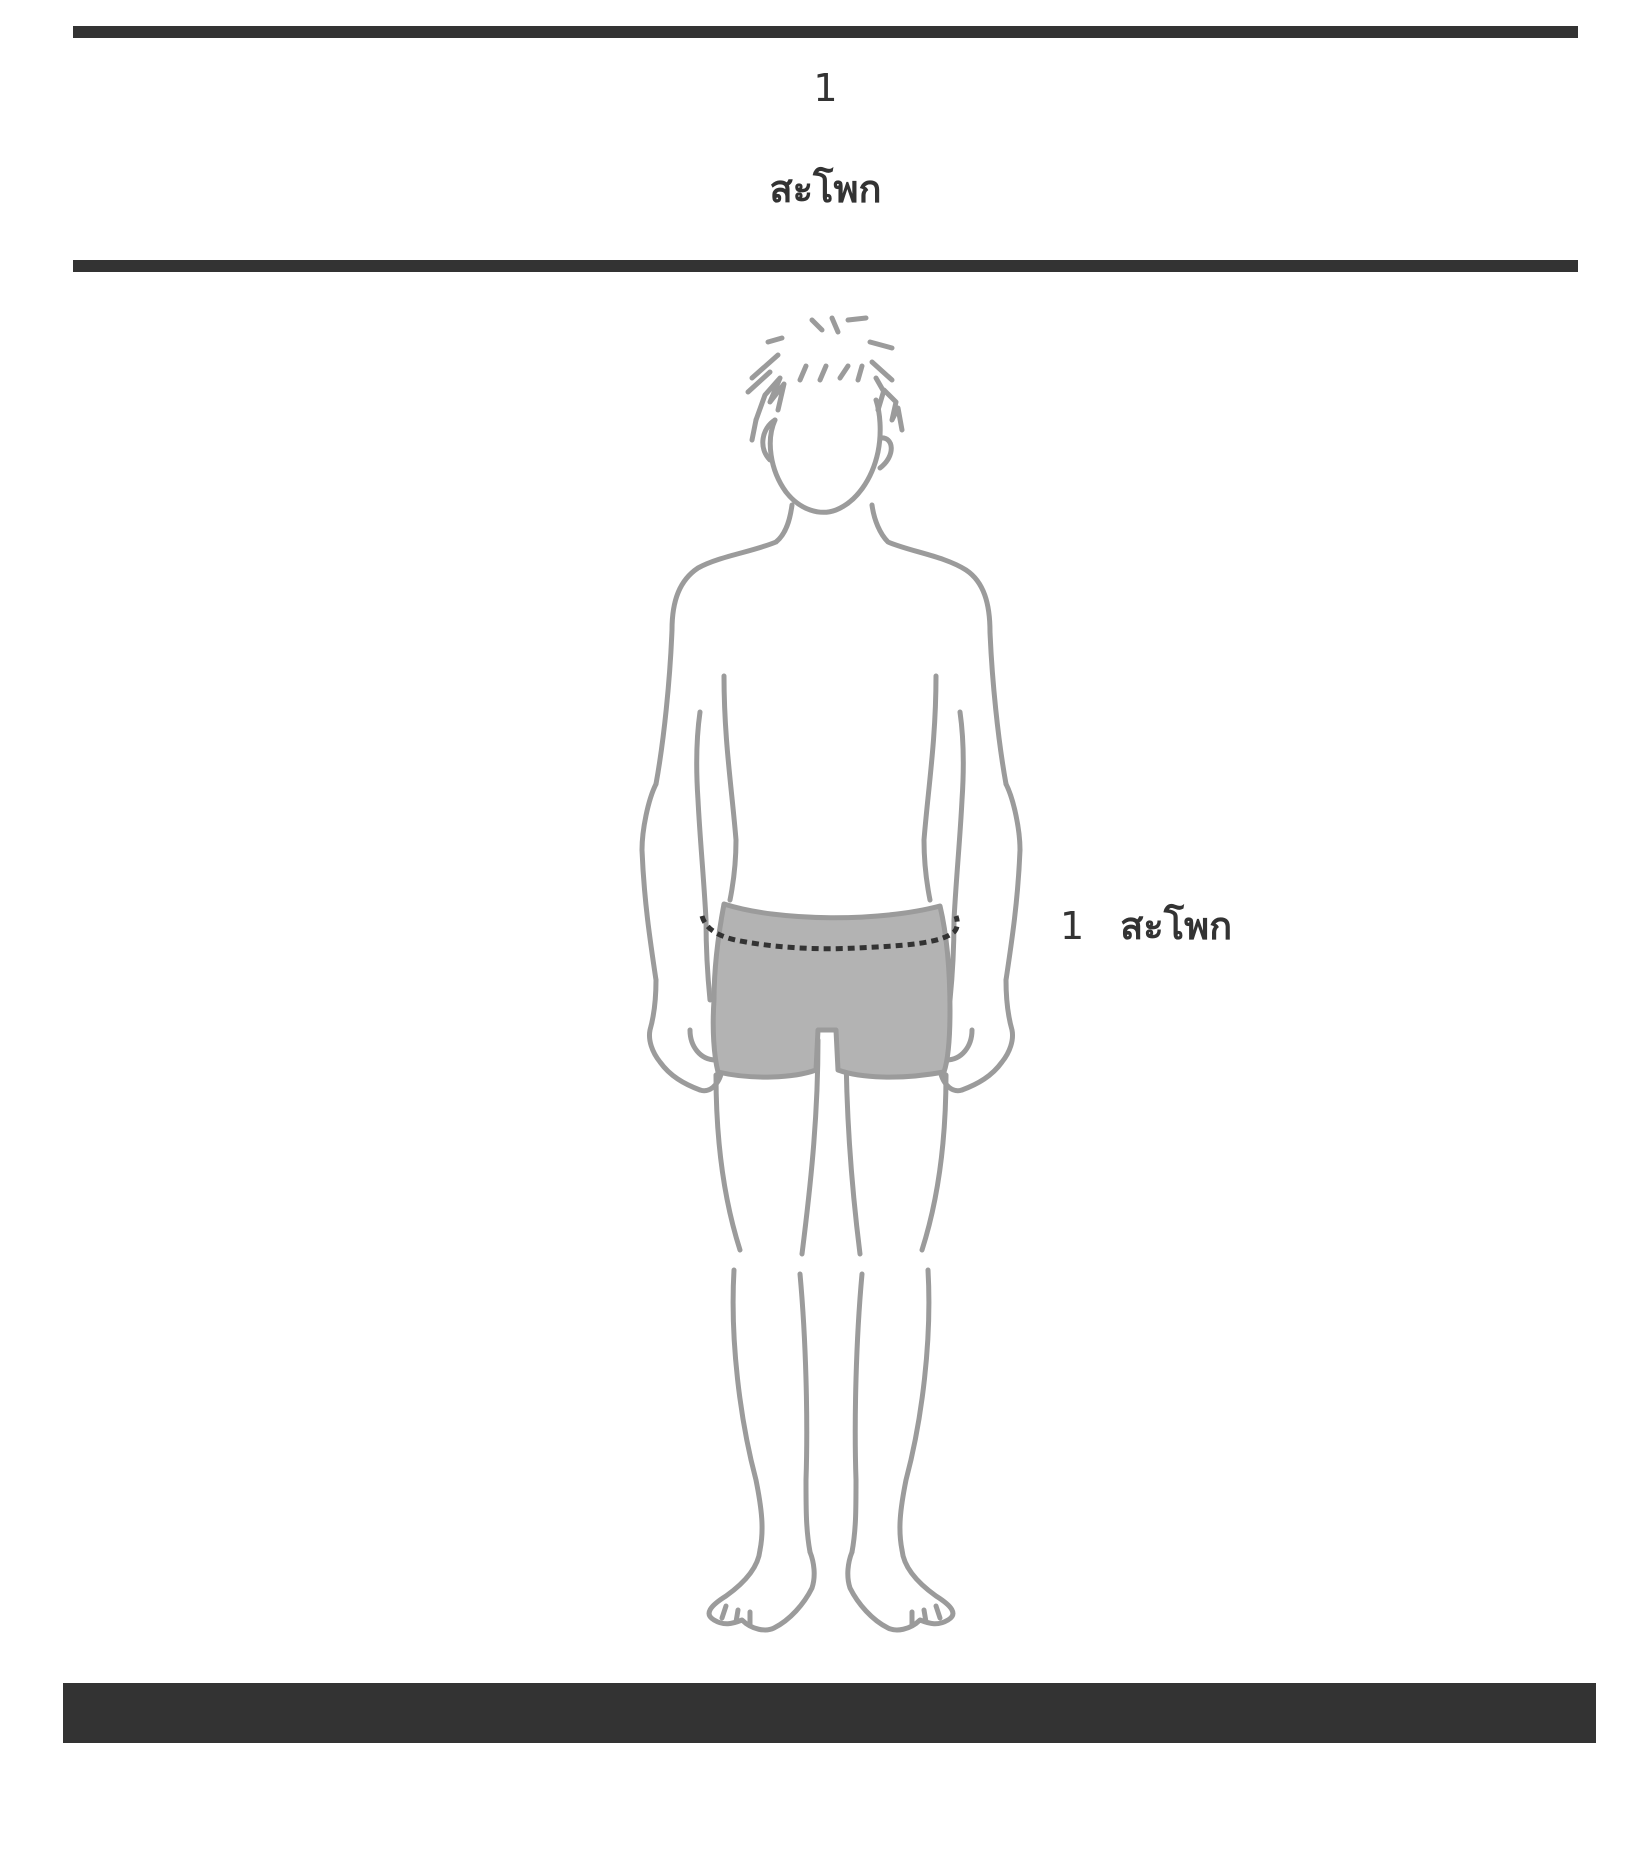 The width and height of the screenshot is (1651, 1849). Describe the element at coordinates (829, 1713) in the screenshot. I see `footer-bar` at that location.